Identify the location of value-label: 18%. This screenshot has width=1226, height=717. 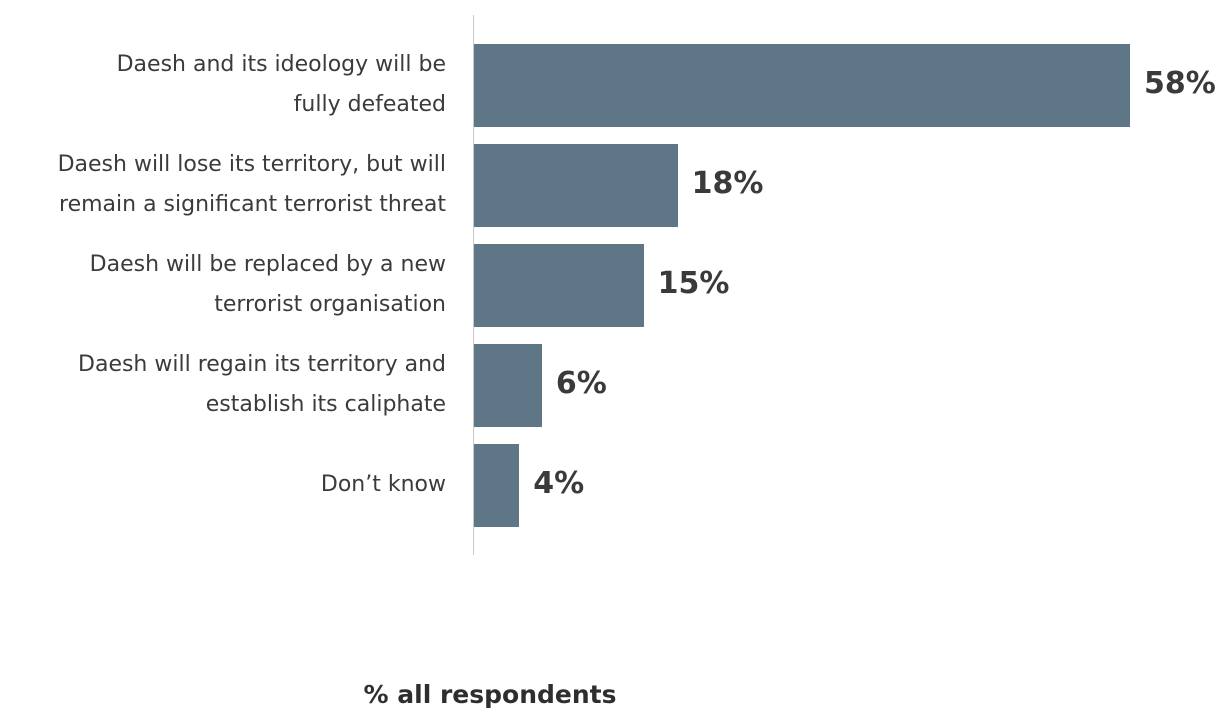
(727, 183).